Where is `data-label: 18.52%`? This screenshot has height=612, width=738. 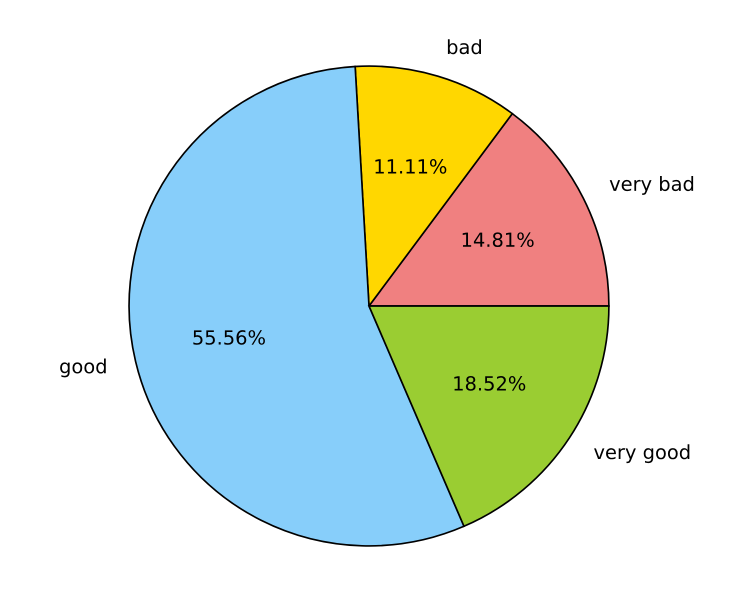
data-label: 18.52% is located at coordinates (490, 383).